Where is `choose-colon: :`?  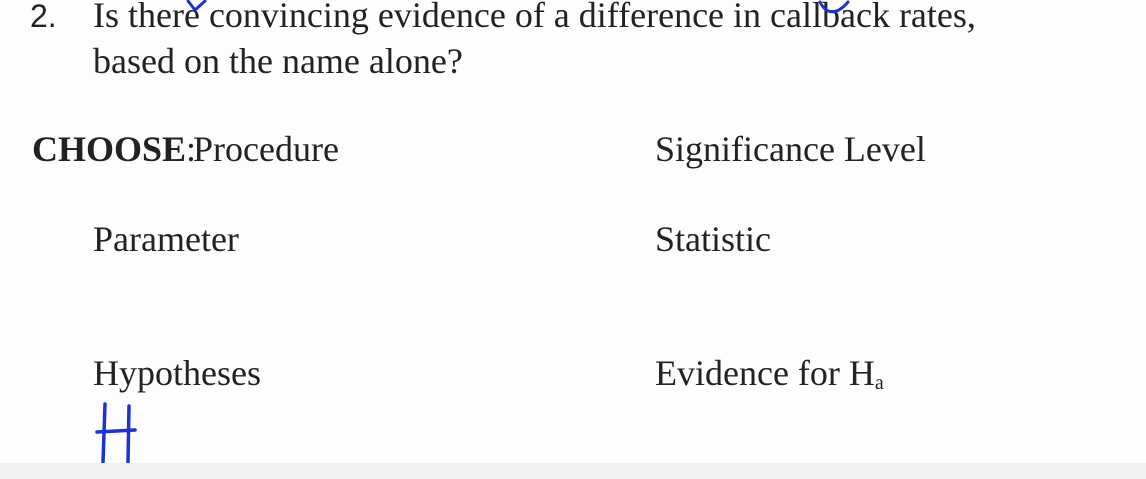
choose-colon: : is located at coordinates (191, 149).